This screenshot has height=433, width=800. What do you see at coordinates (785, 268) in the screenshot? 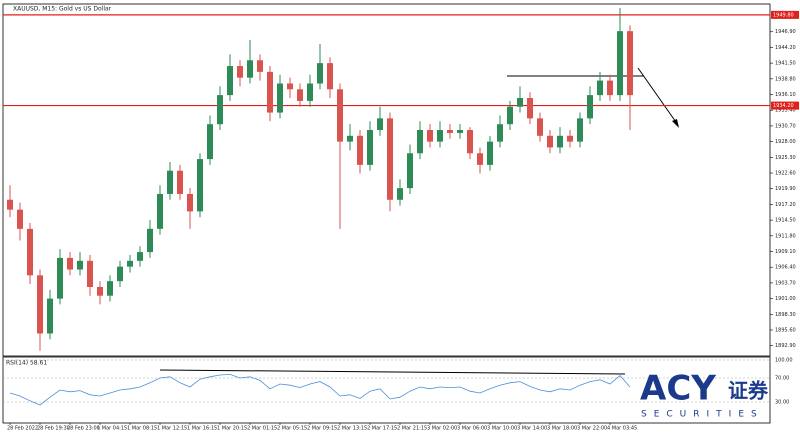
I see `y-tick-label: 1906.40` at bounding box center [785, 268].